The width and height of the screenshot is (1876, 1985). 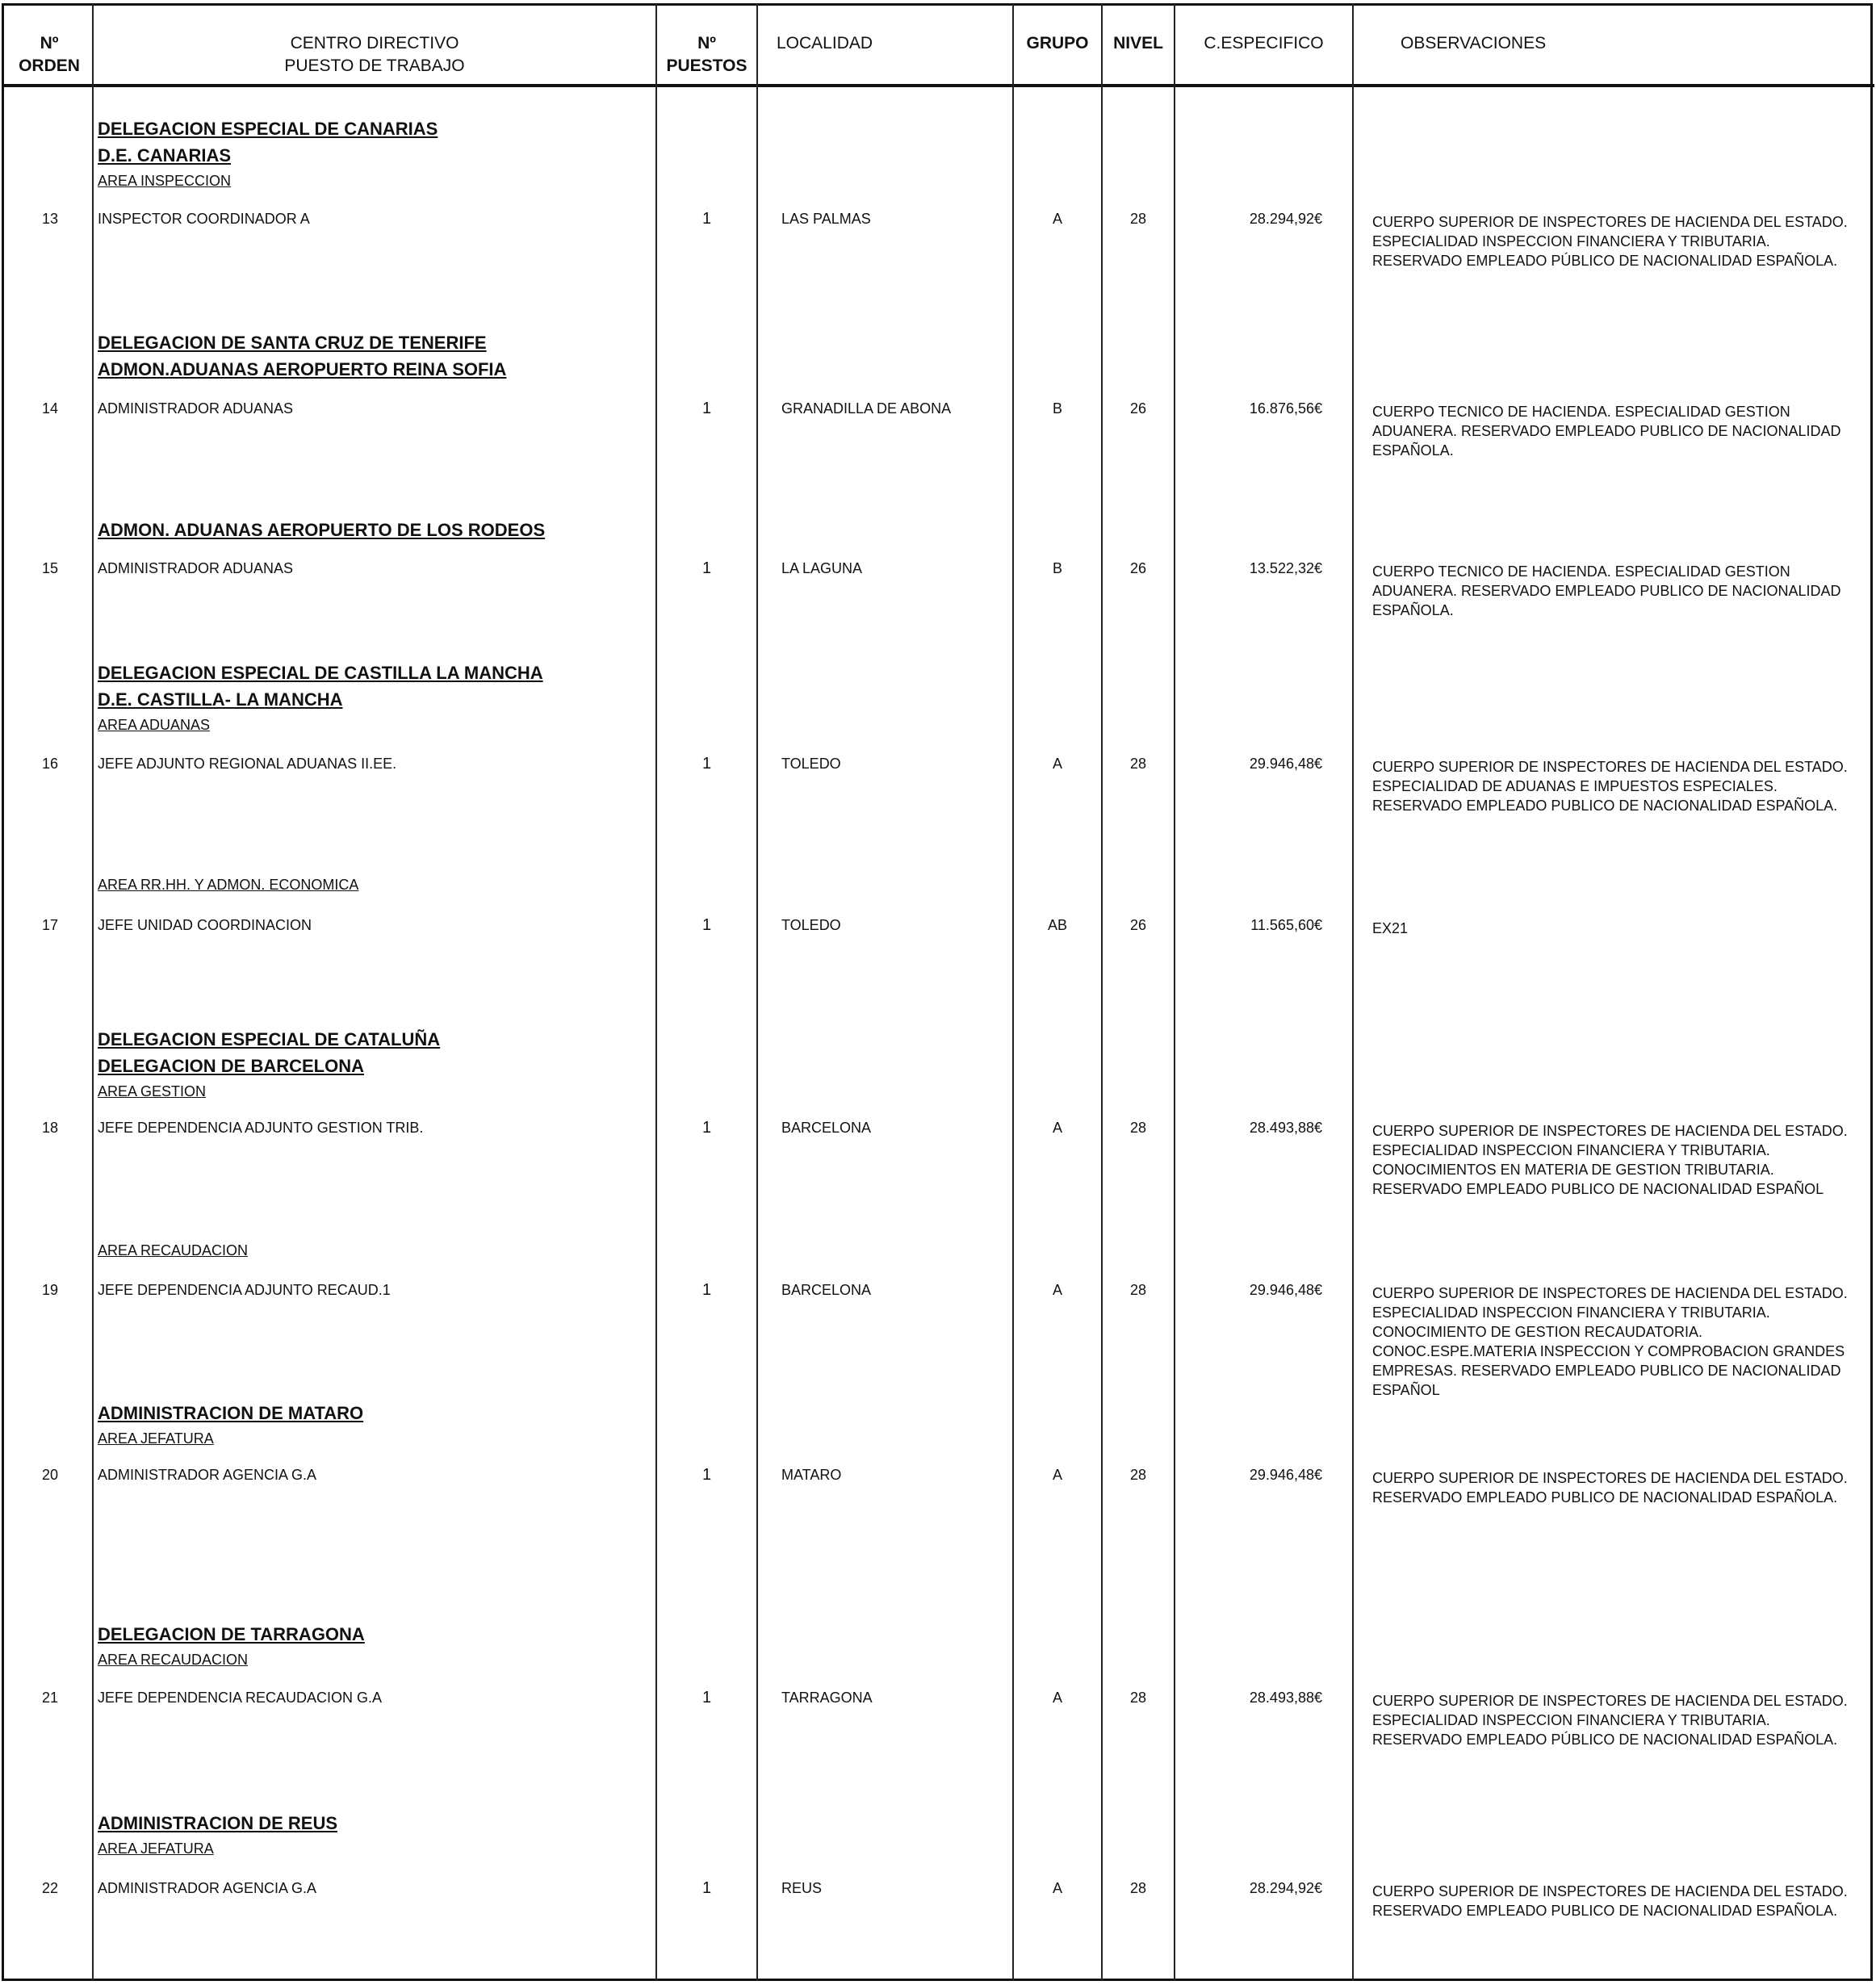 What do you see at coordinates (1057, 568) in the screenshot?
I see `grupo: B` at bounding box center [1057, 568].